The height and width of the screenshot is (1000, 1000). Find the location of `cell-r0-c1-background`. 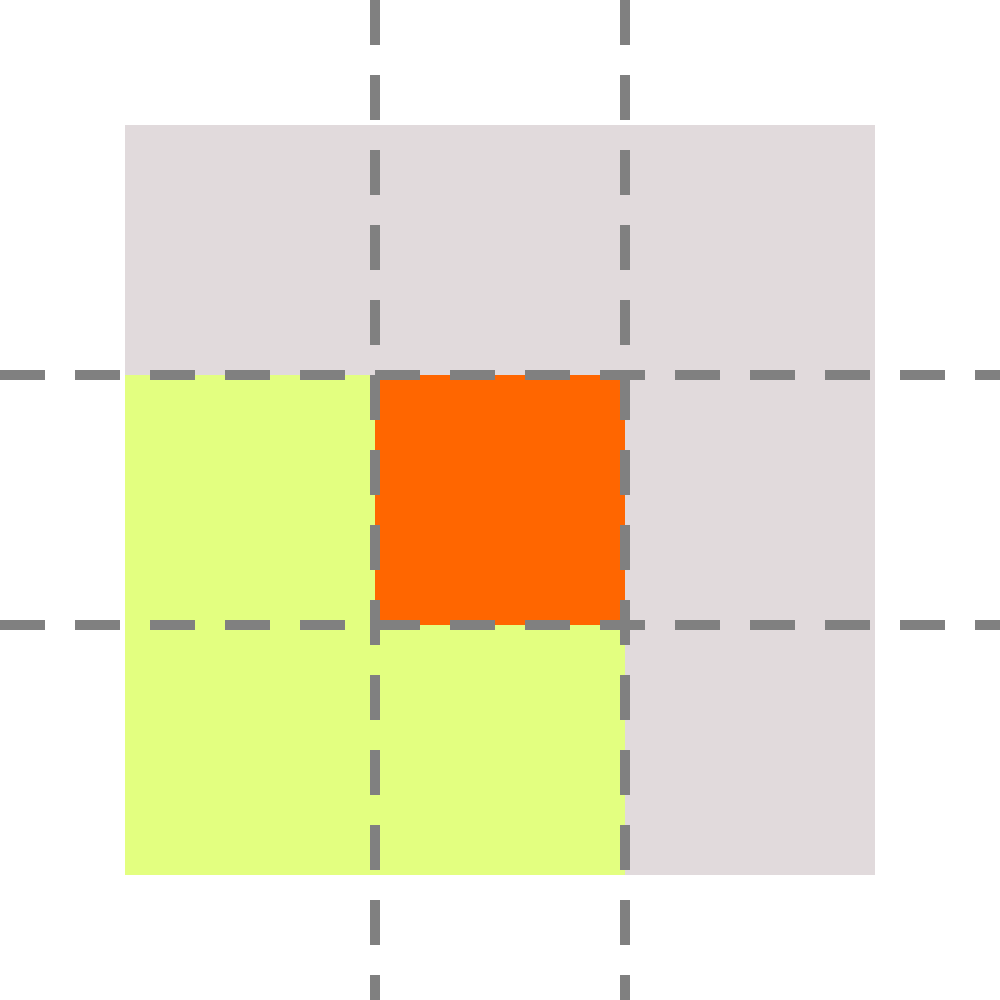

cell-r0-c1-background is located at coordinates (500, 250).